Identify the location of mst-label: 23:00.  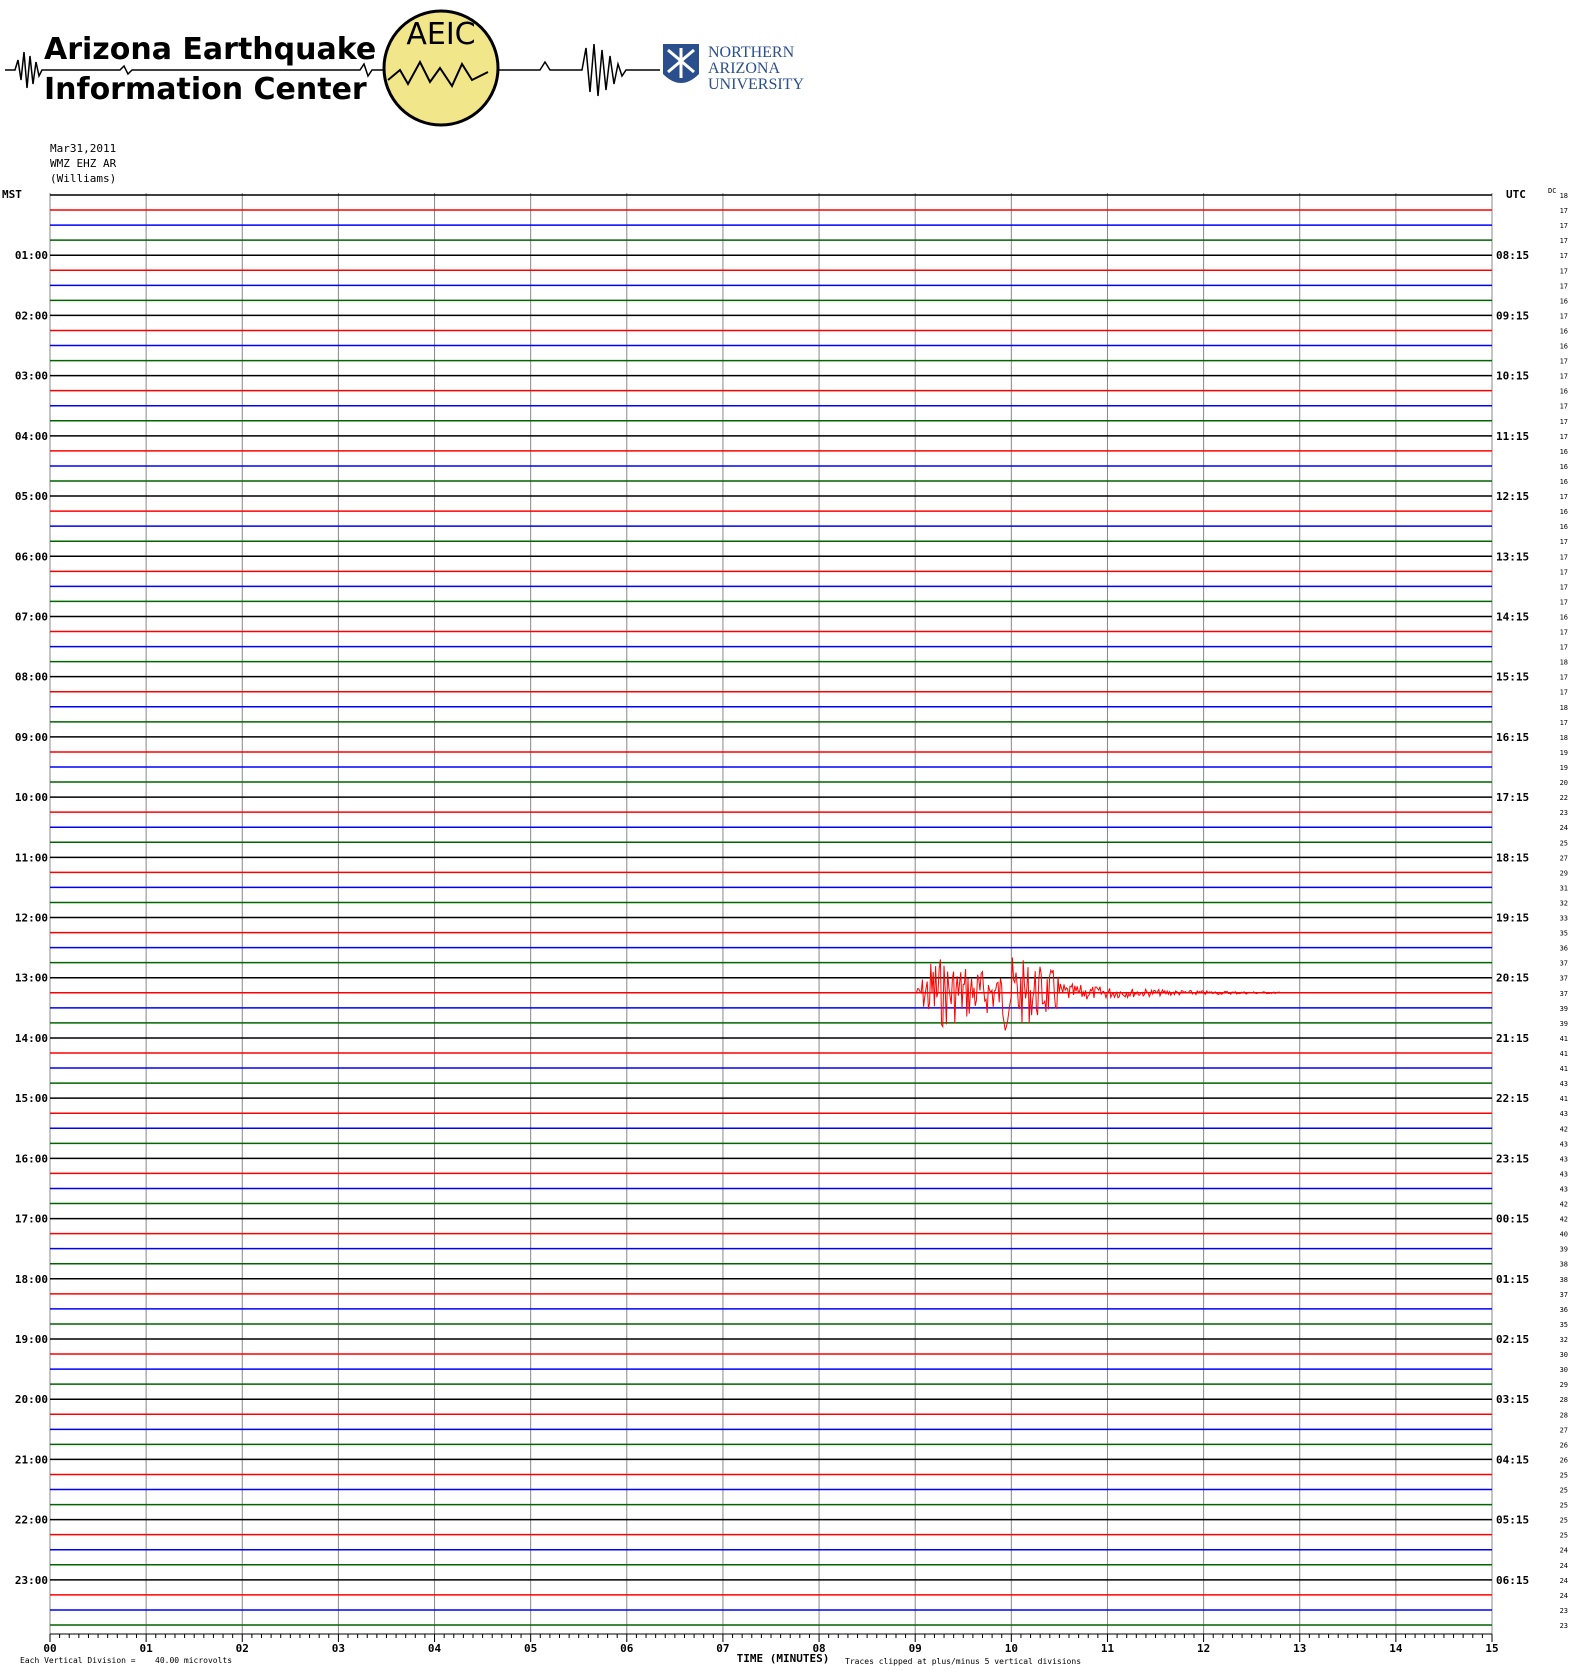
(31, 1580).